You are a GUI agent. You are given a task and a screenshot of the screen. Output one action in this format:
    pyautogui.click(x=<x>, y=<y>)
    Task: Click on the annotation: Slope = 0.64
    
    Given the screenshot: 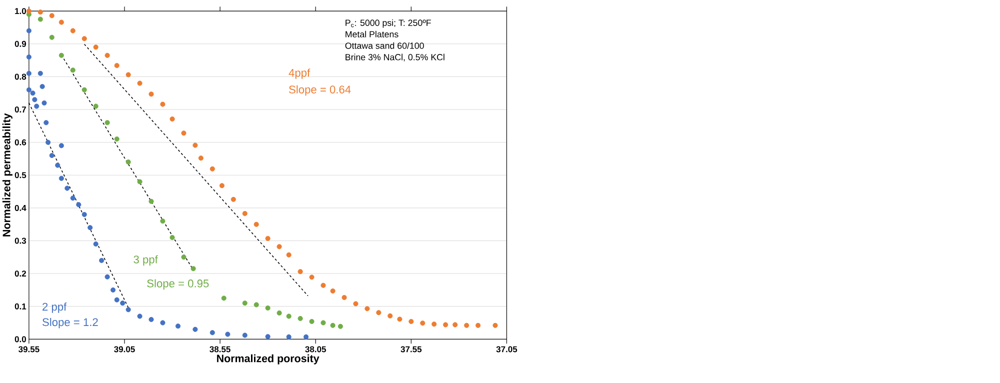 What is the action you would take?
    pyautogui.click(x=320, y=90)
    